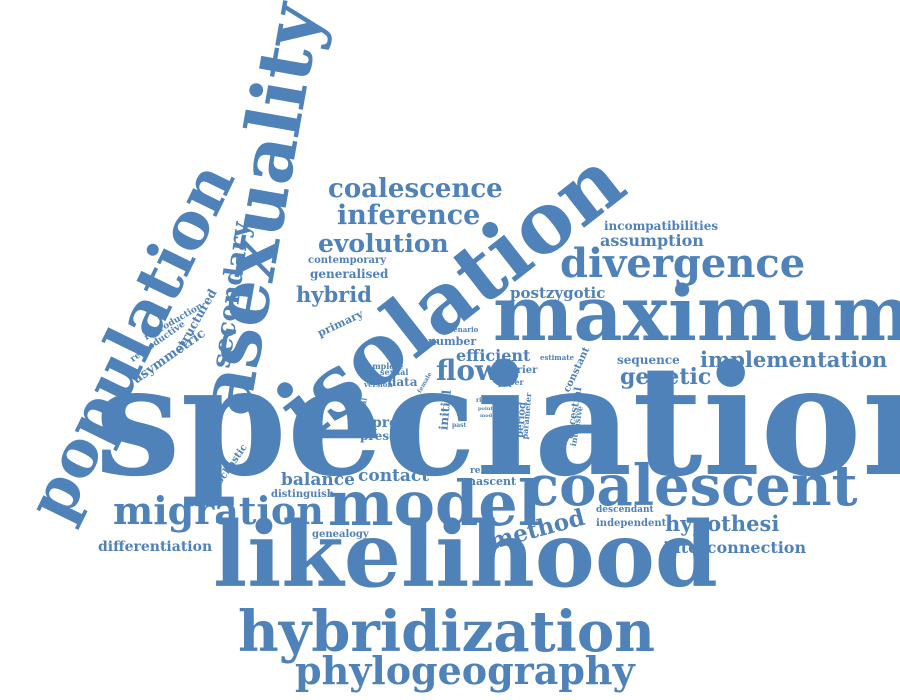  What do you see at coordinates (340, 534) in the screenshot?
I see `word-genealogy: genealogy` at bounding box center [340, 534].